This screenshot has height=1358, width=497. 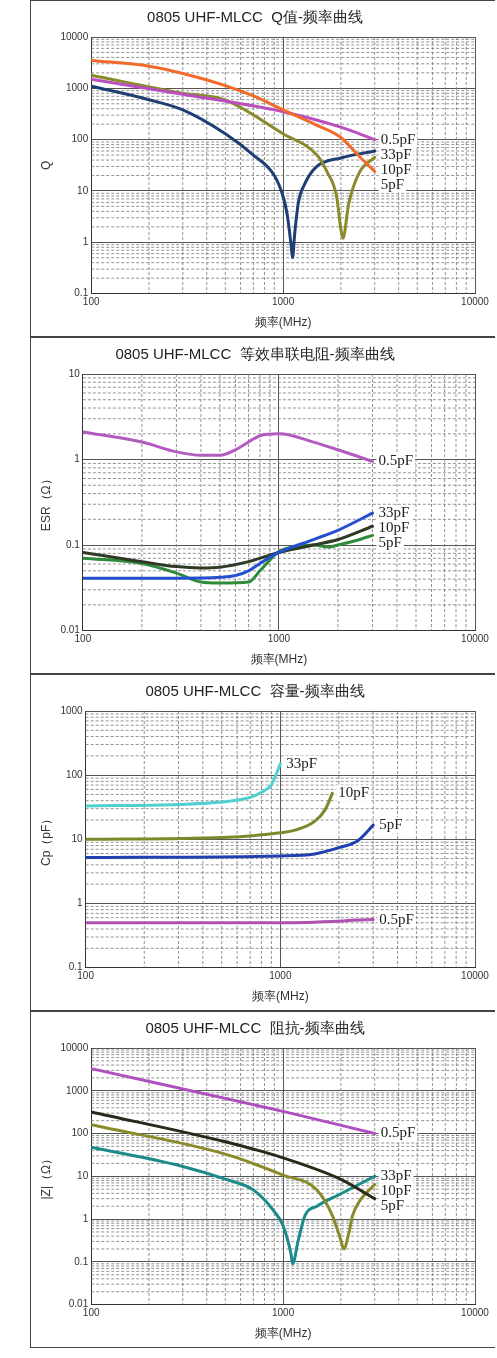 I want to click on chart-title: 0805 UHF-MLCC Q值-频率曲线, so click(x=255, y=17).